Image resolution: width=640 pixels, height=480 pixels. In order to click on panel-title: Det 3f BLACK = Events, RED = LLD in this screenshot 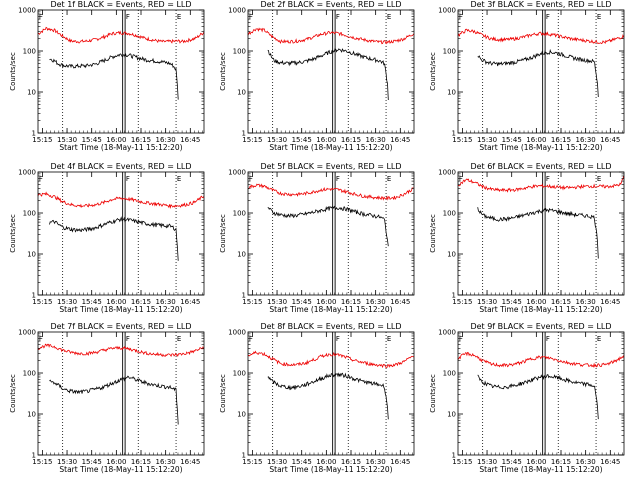, I will do `click(540, 4)`.